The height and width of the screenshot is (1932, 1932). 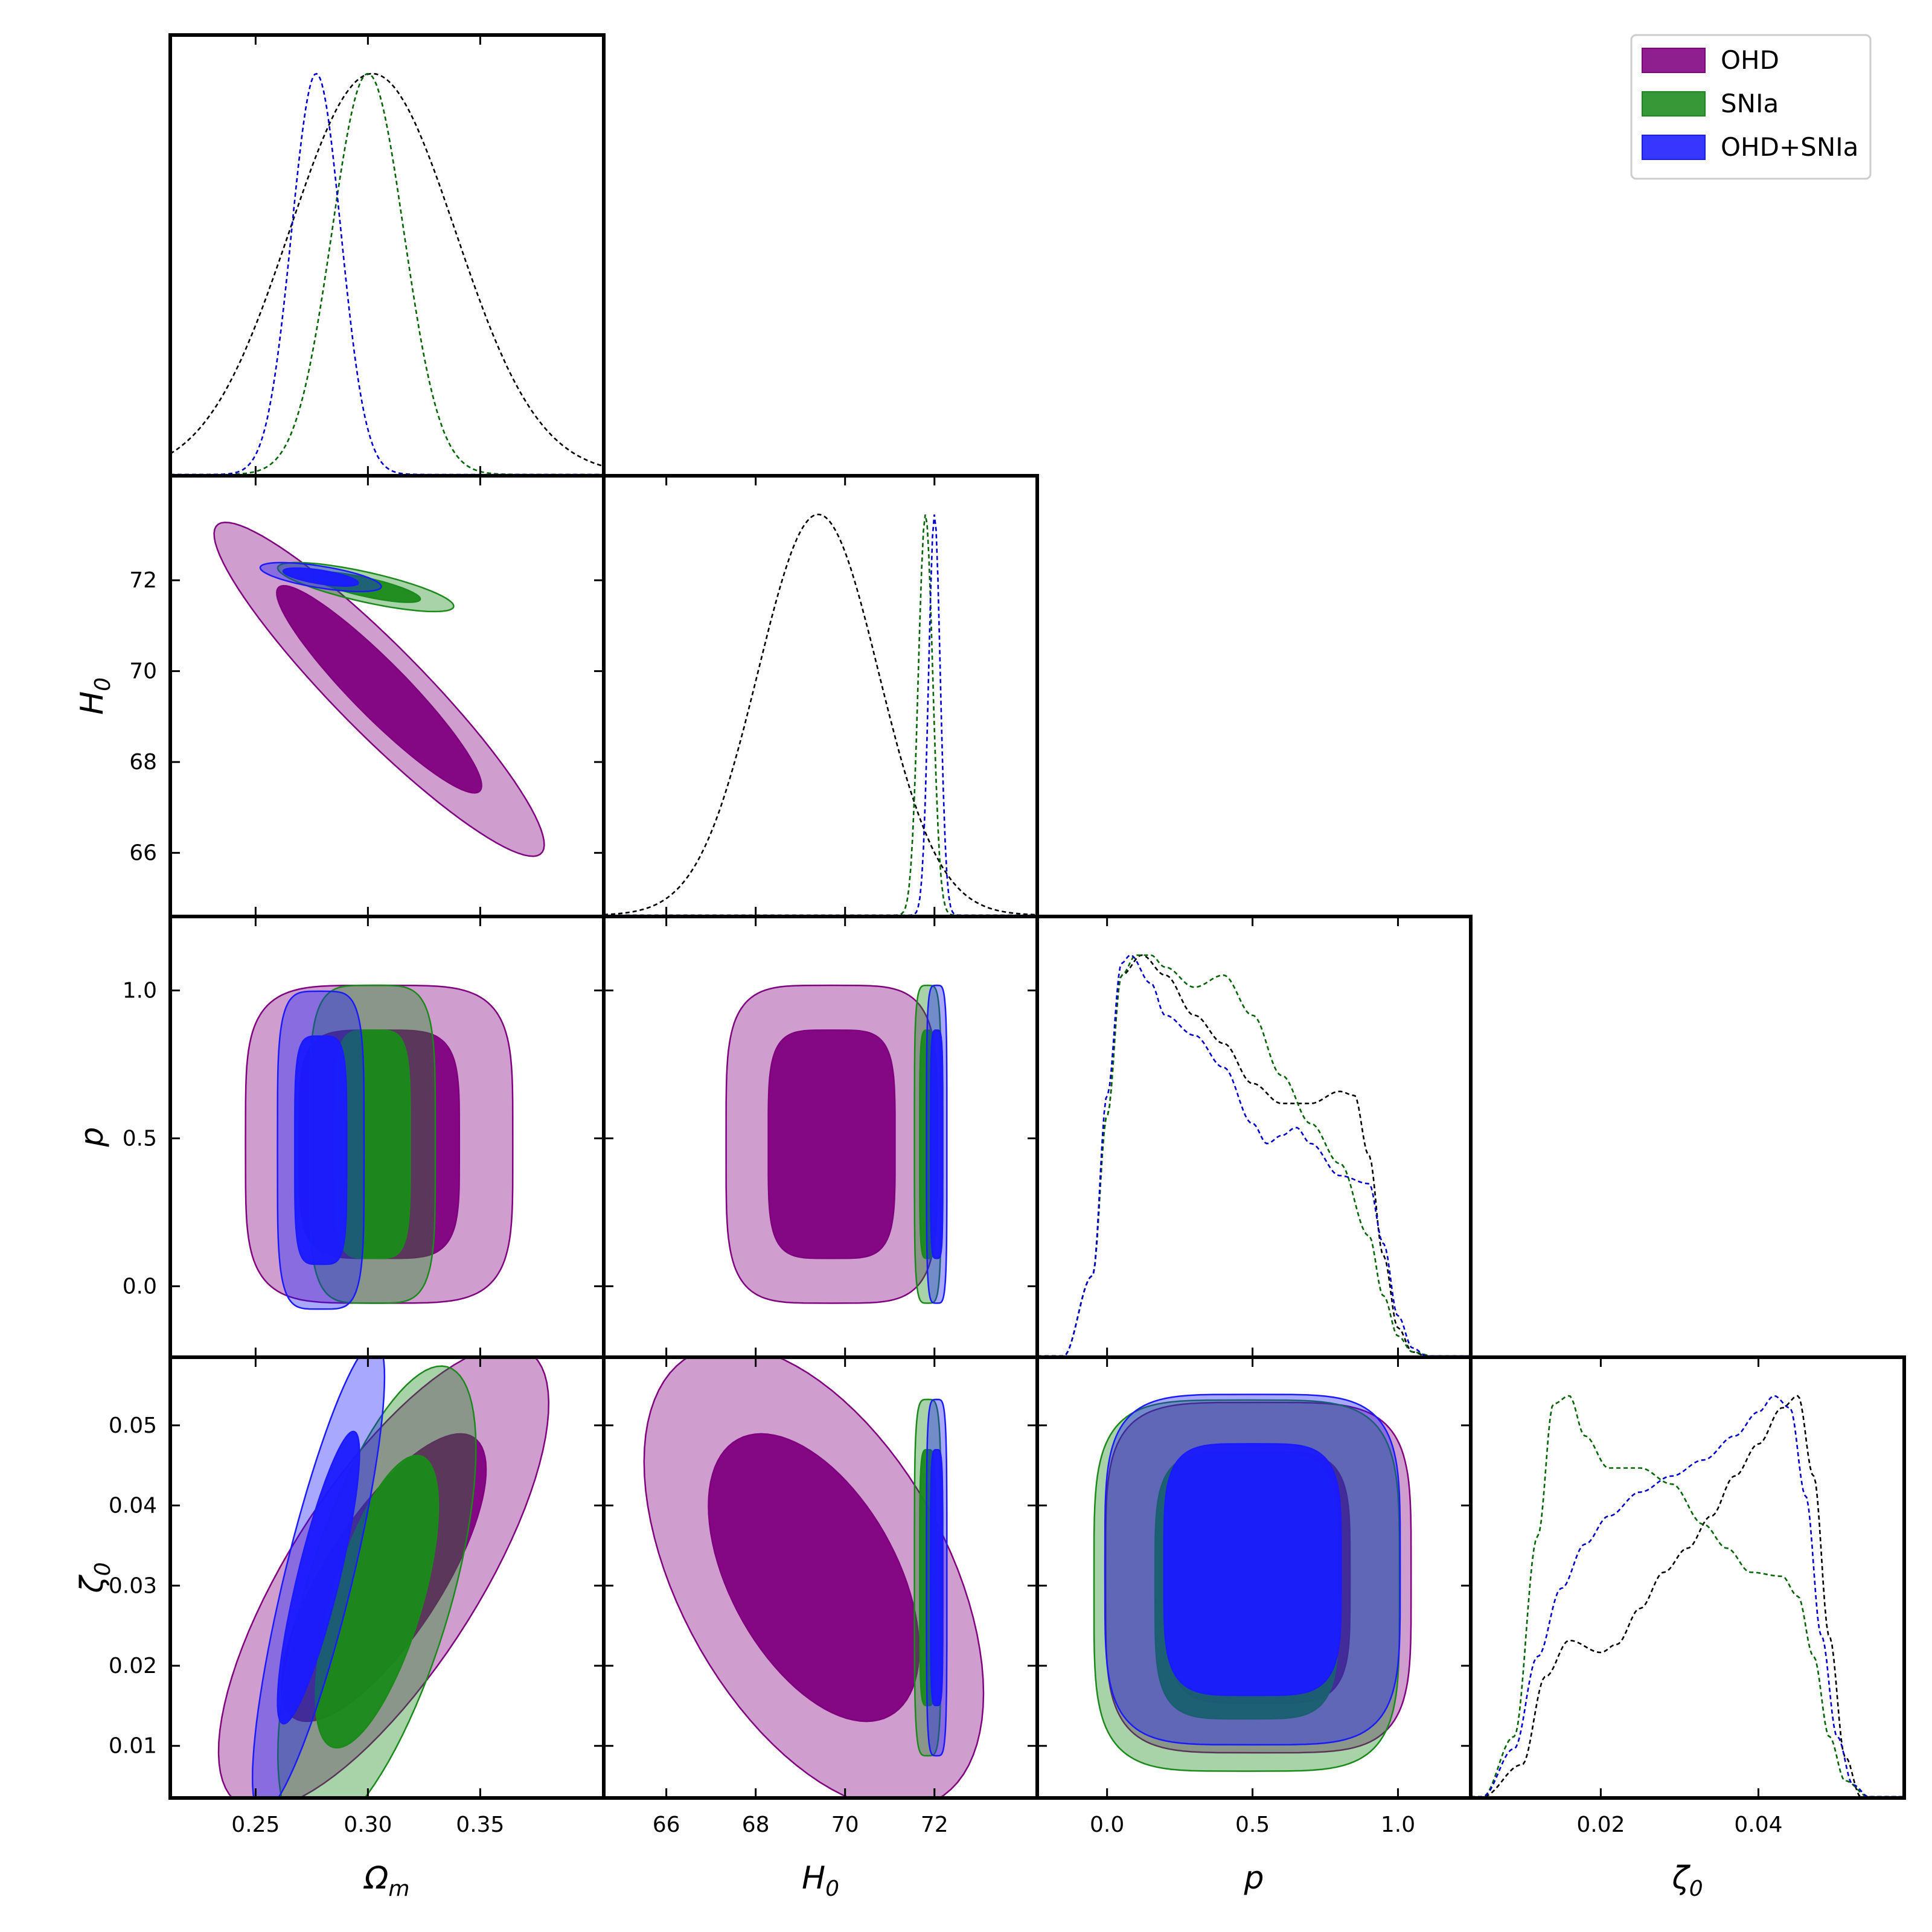 What do you see at coordinates (92, 1137) in the screenshot?
I see `y-axis-label-p: p` at bounding box center [92, 1137].